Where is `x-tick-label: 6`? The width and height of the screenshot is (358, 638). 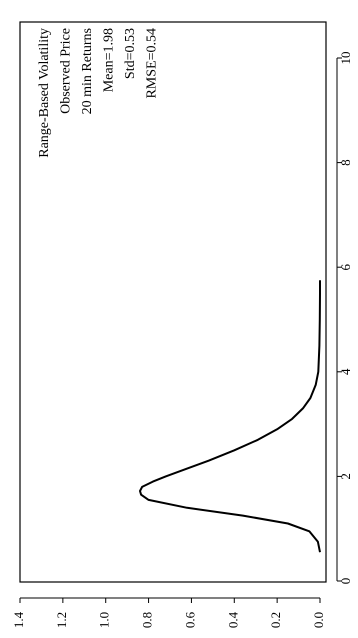 x-tick-label: 6 is located at coordinates (345, 266).